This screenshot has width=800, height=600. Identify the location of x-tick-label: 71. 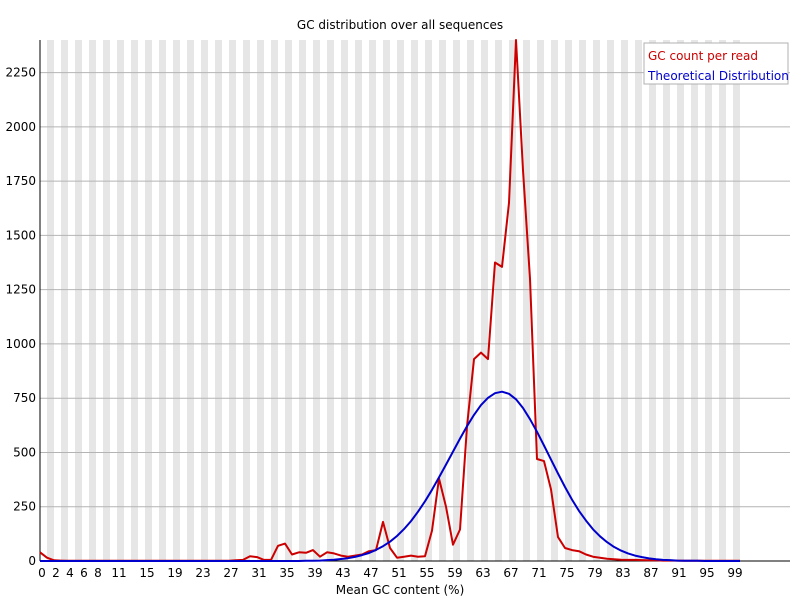
(538, 573).